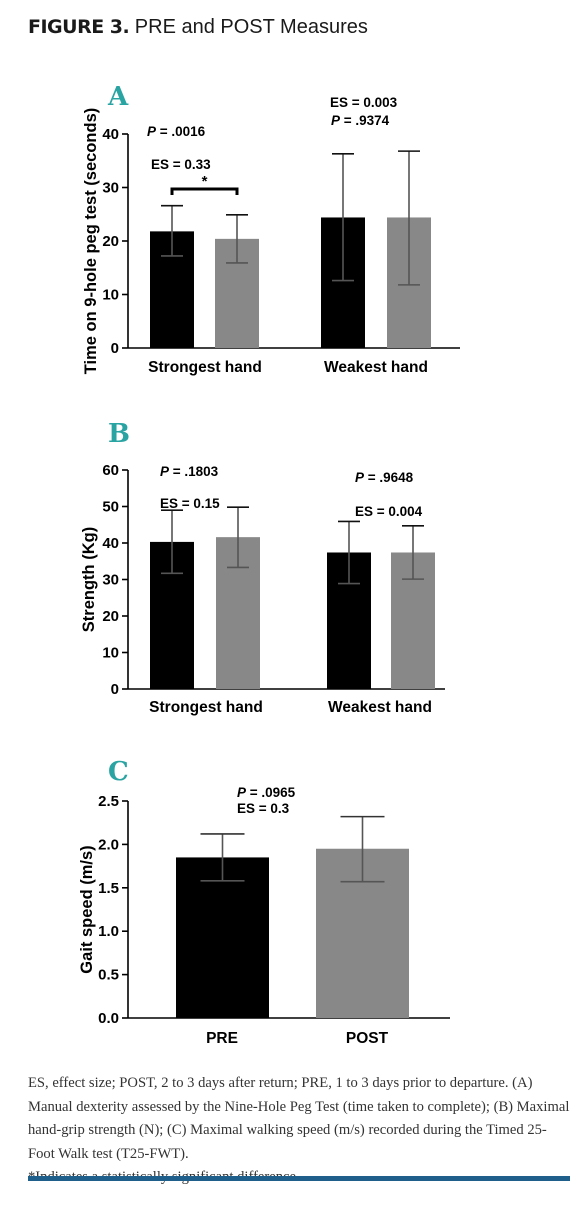 The image size is (580, 1208). What do you see at coordinates (108, 1018) in the screenshot?
I see `y-tick-label: 0.0` at bounding box center [108, 1018].